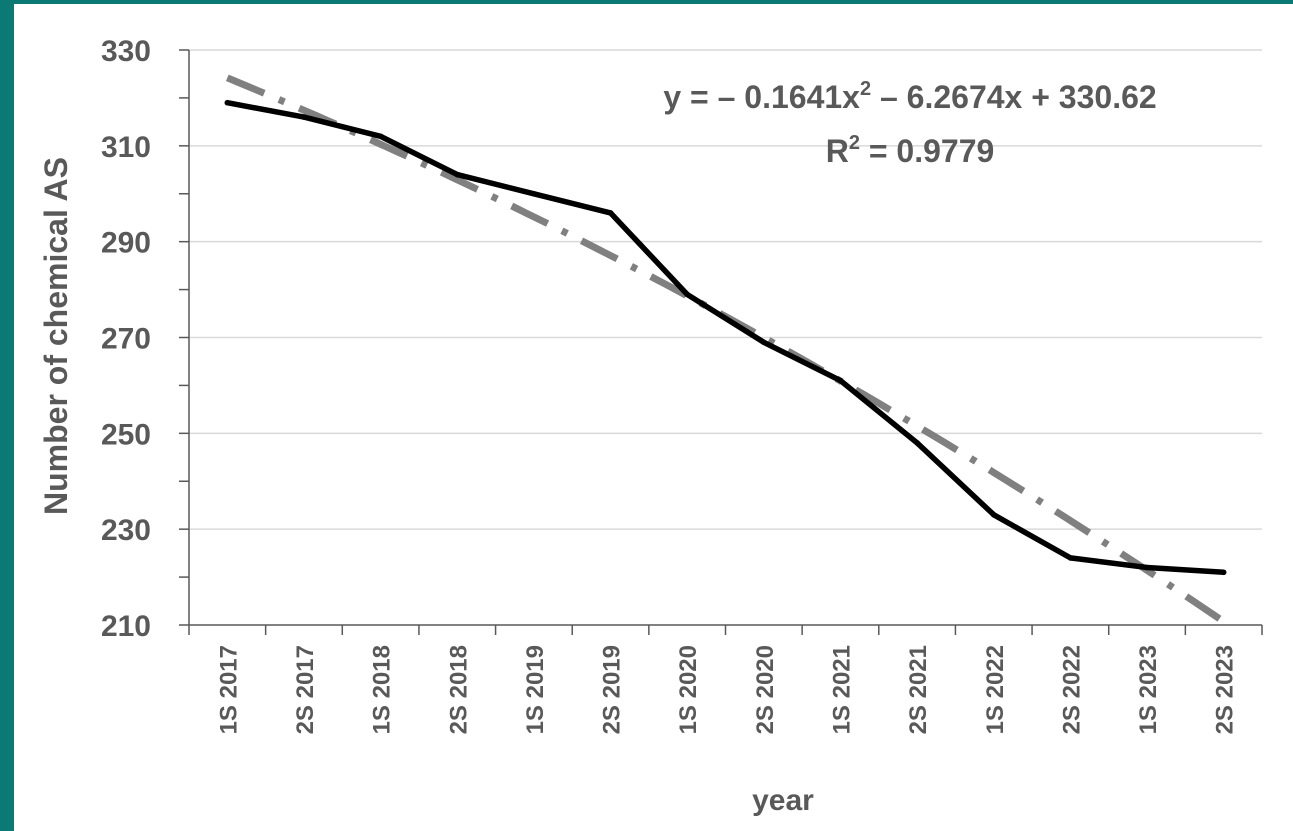  What do you see at coordinates (382, 689) in the screenshot?
I see `x-tick-label: 1S 2018` at bounding box center [382, 689].